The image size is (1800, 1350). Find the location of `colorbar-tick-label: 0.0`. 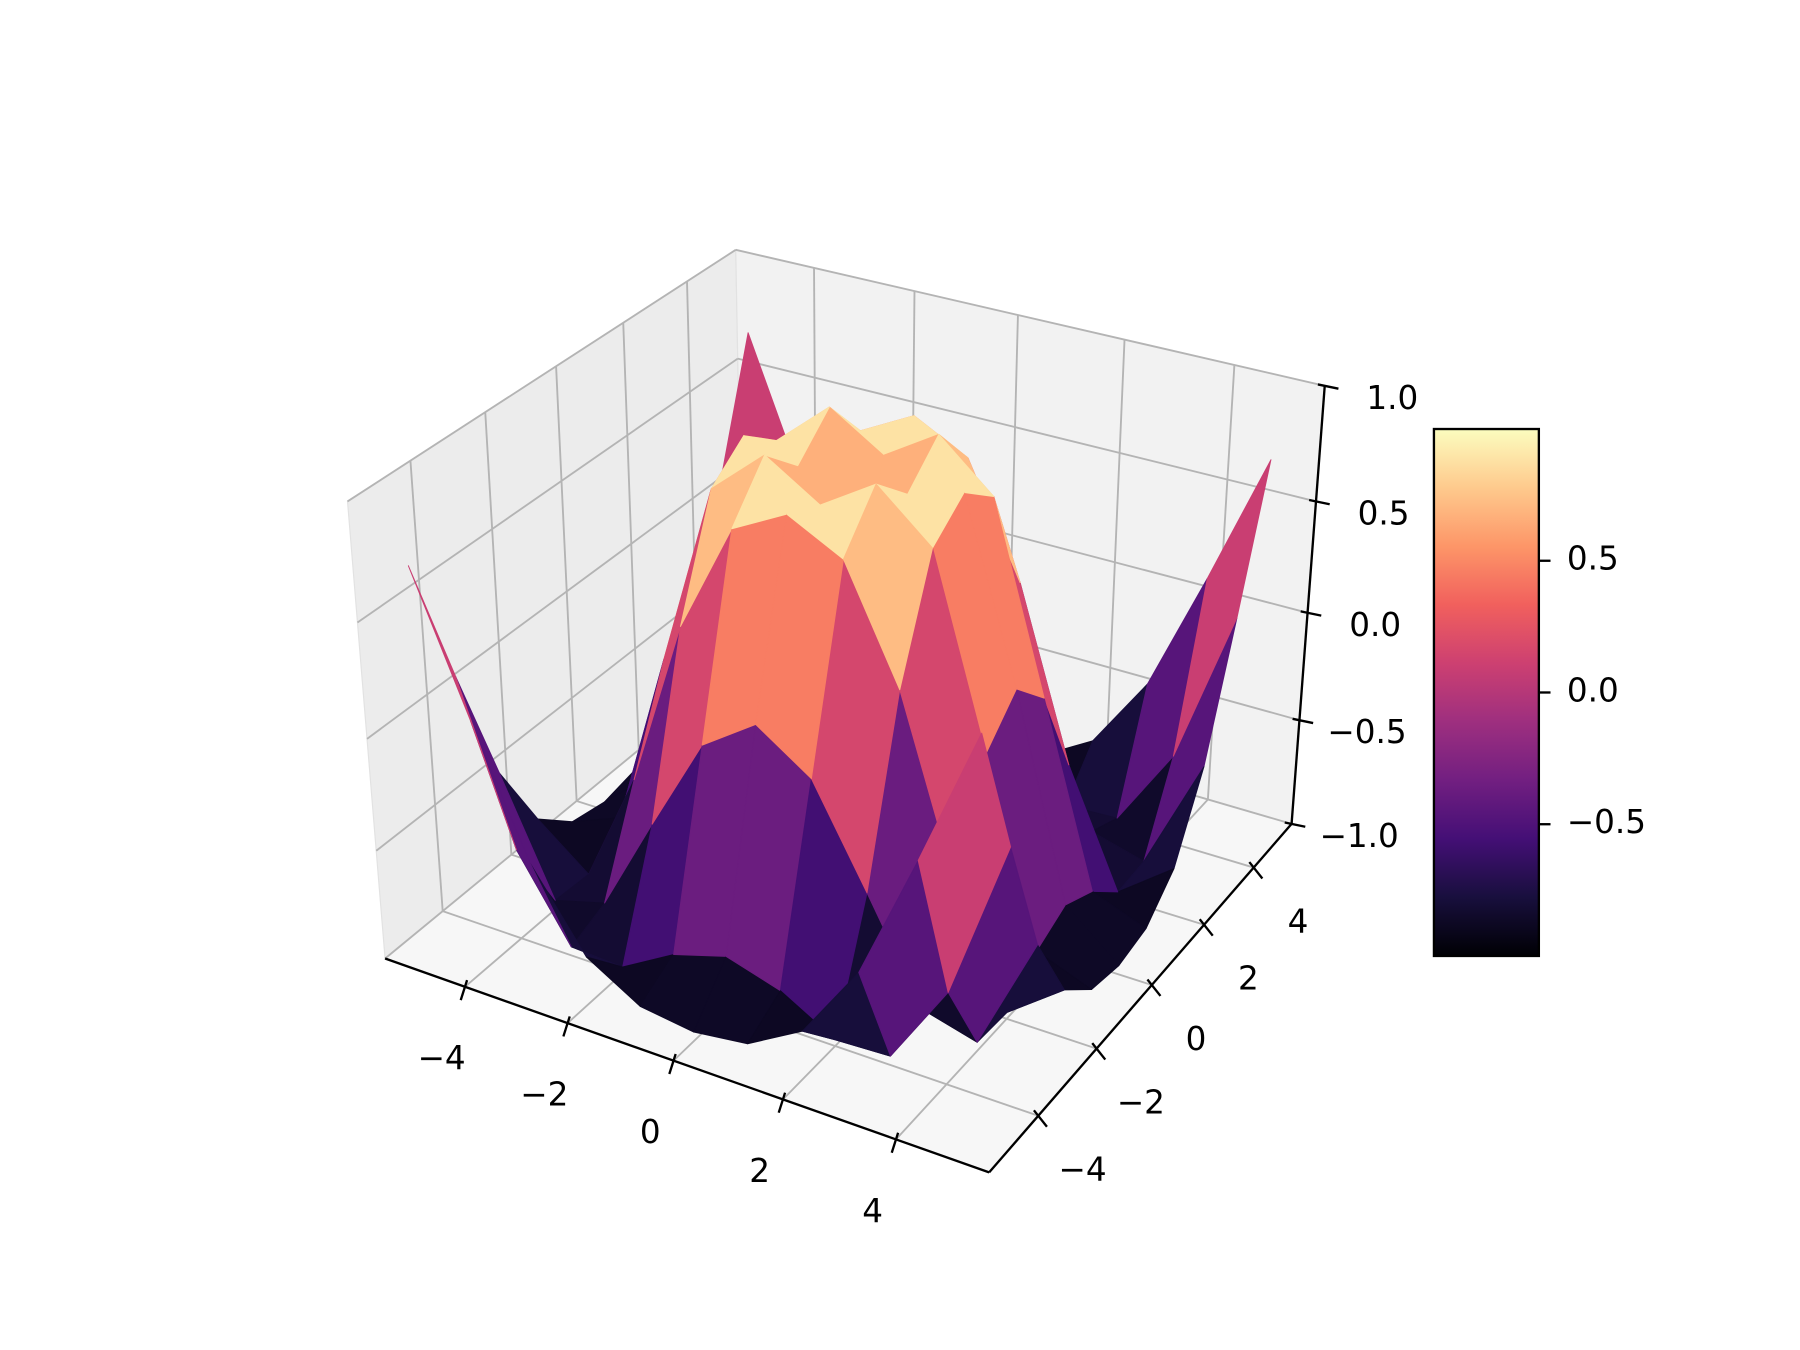

colorbar-tick-label: 0.0 is located at coordinates (1593, 690).